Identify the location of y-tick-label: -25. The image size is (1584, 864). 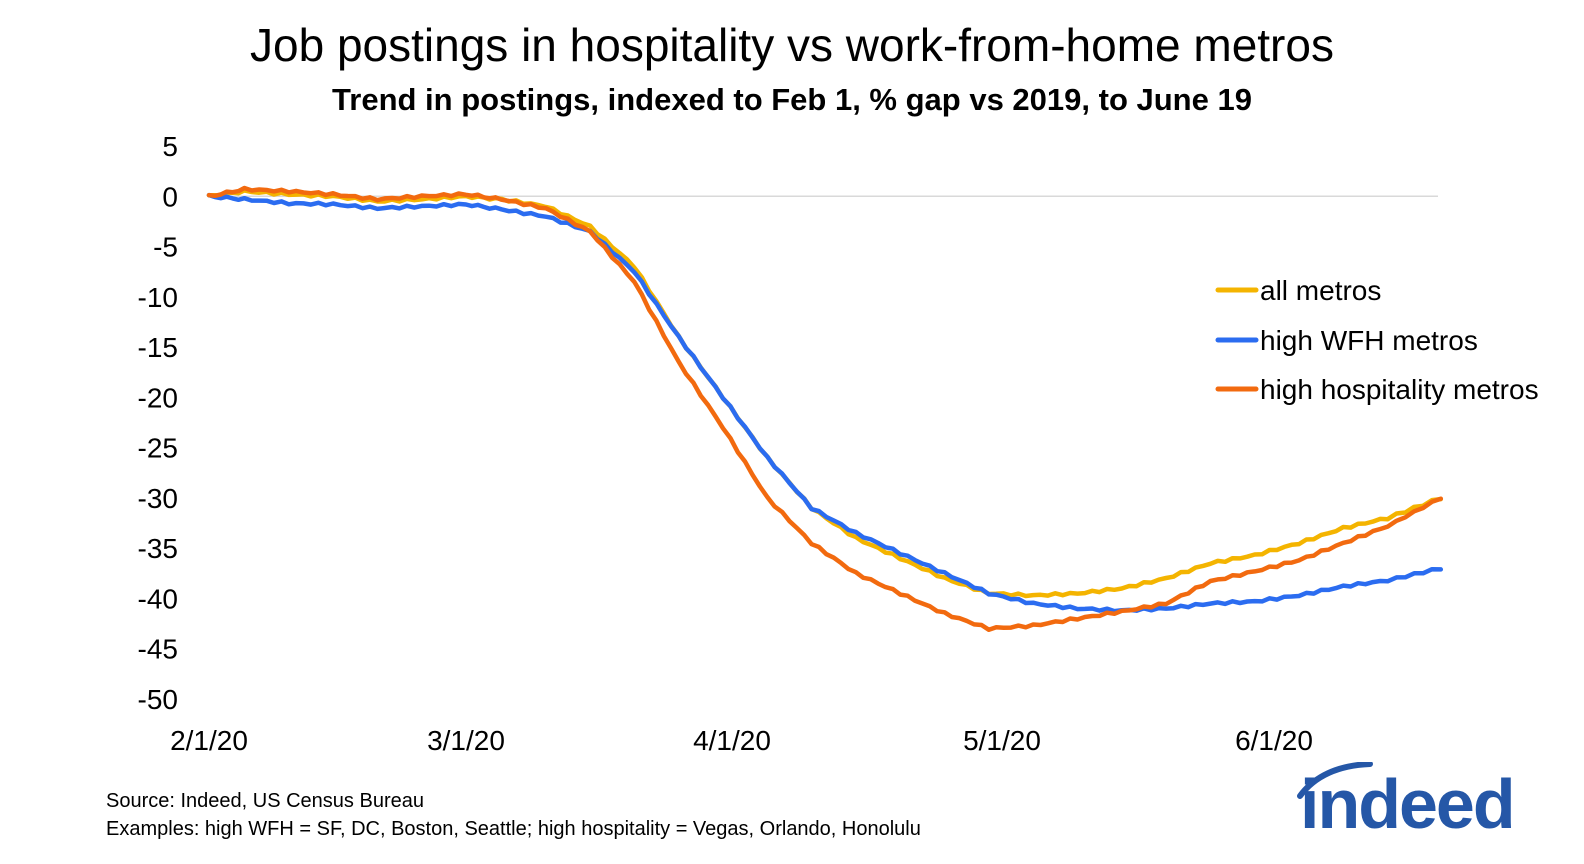
(158, 448).